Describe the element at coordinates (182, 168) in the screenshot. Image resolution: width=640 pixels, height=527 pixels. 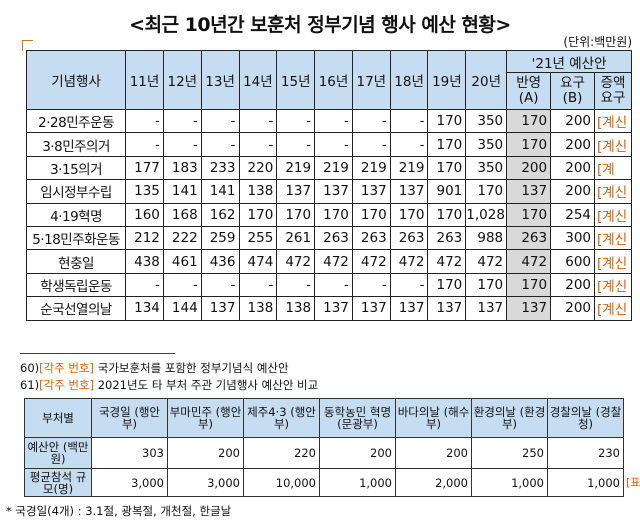
I see `year-value: 183` at that location.